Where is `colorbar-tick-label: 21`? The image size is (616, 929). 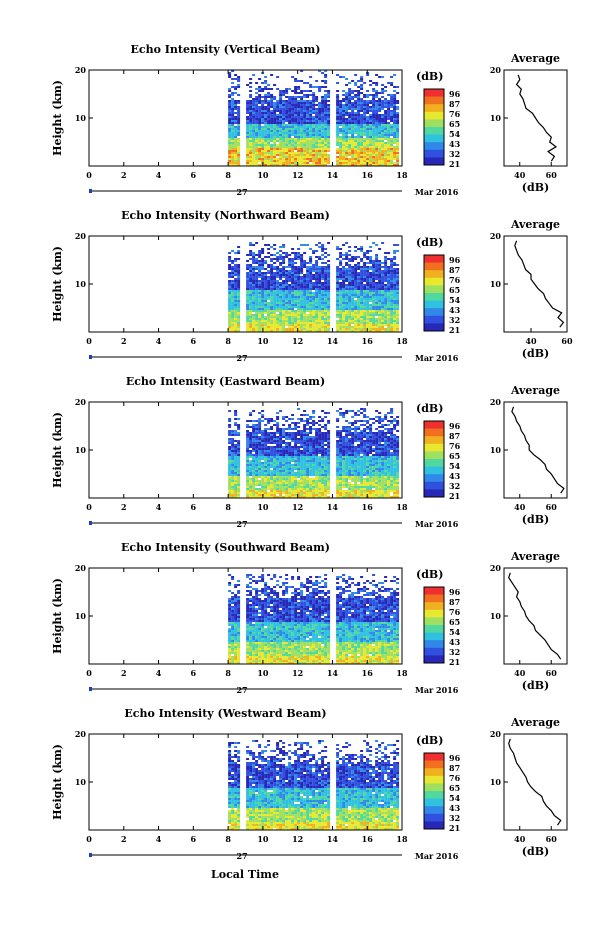
colorbar-tick-label: 21 is located at coordinates (454, 330).